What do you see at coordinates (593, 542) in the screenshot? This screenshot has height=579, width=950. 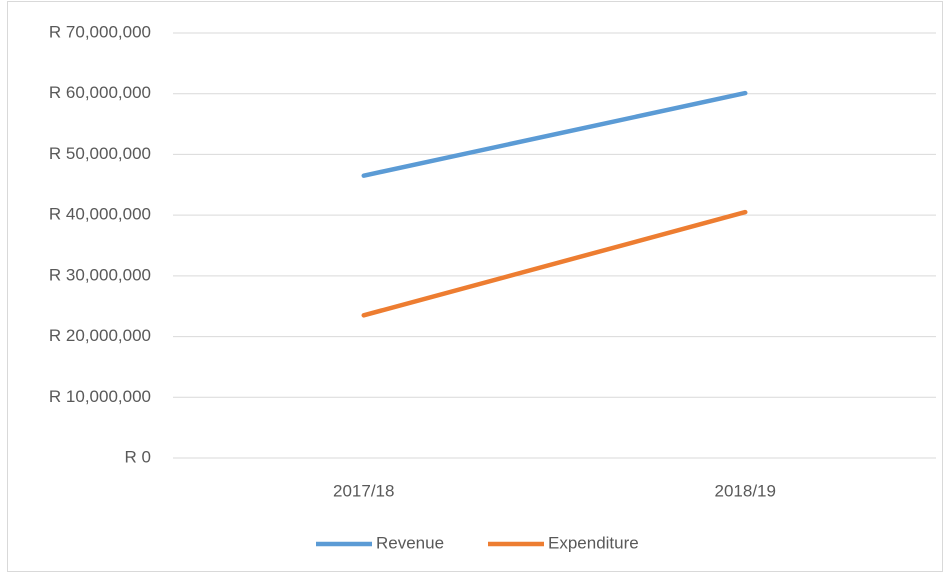 I see `legend-label: Expenditure` at bounding box center [593, 542].